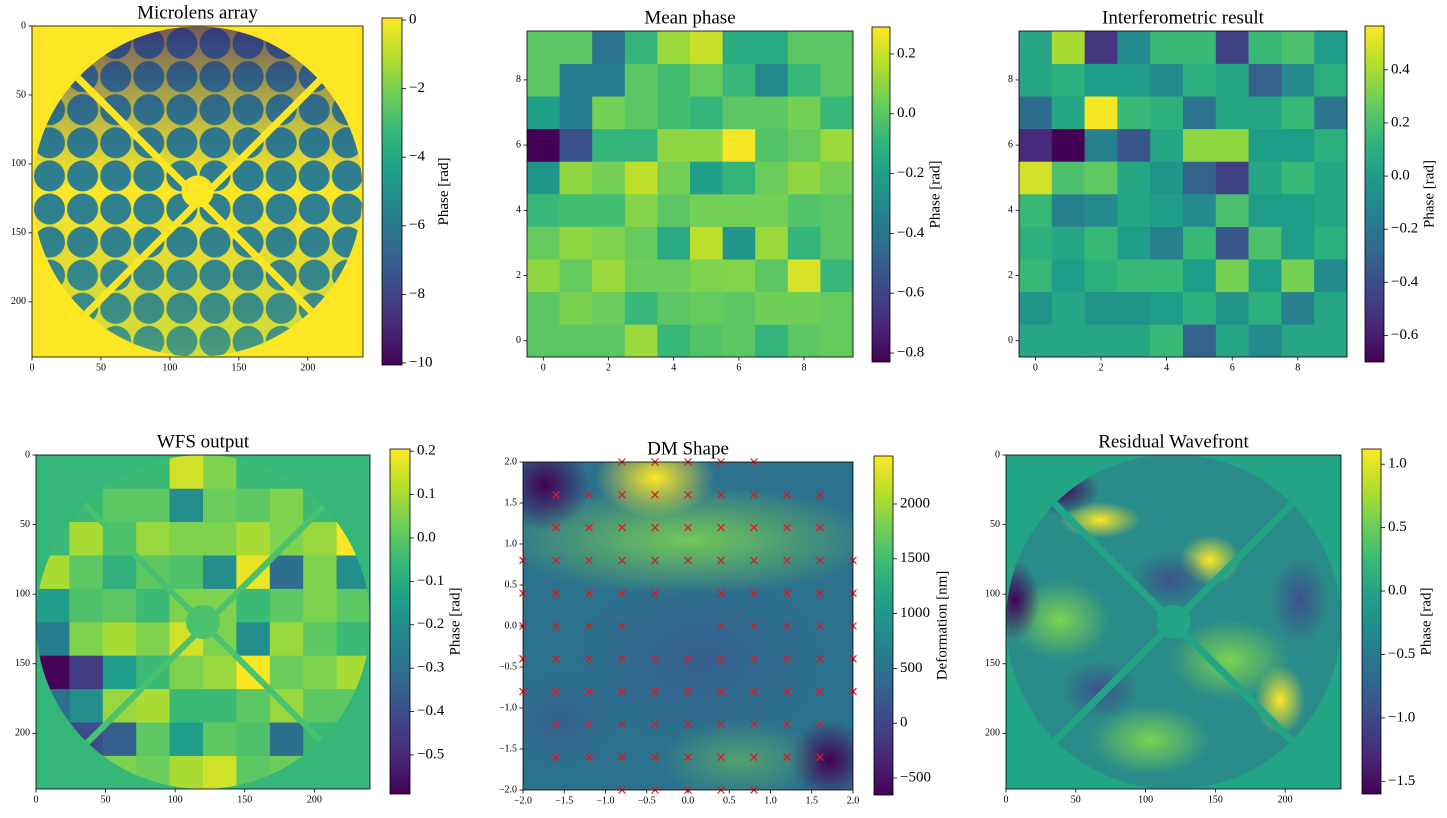 The image size is (1447, 818). I want to click on x-tick-label: 100, so click(175, 799).